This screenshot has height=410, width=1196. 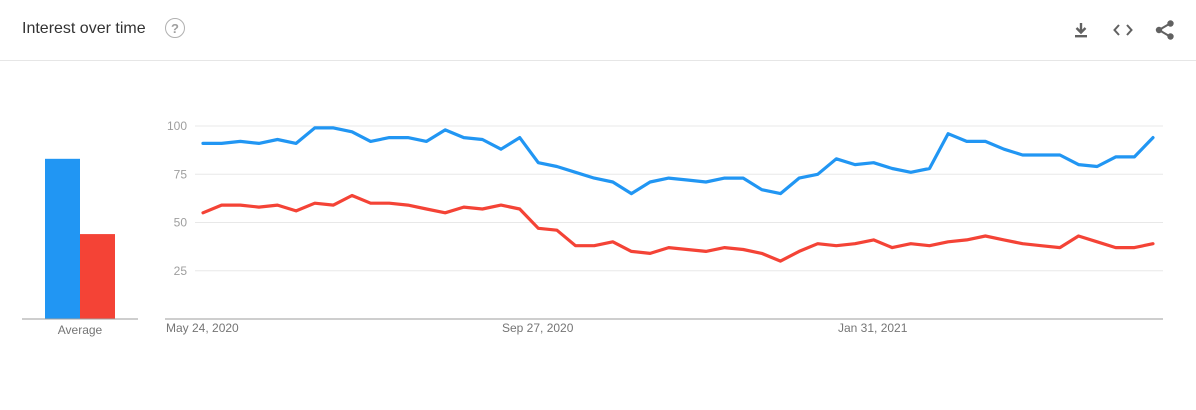 I want to click on card-title: Interest over time, so click(x=84, y=28).